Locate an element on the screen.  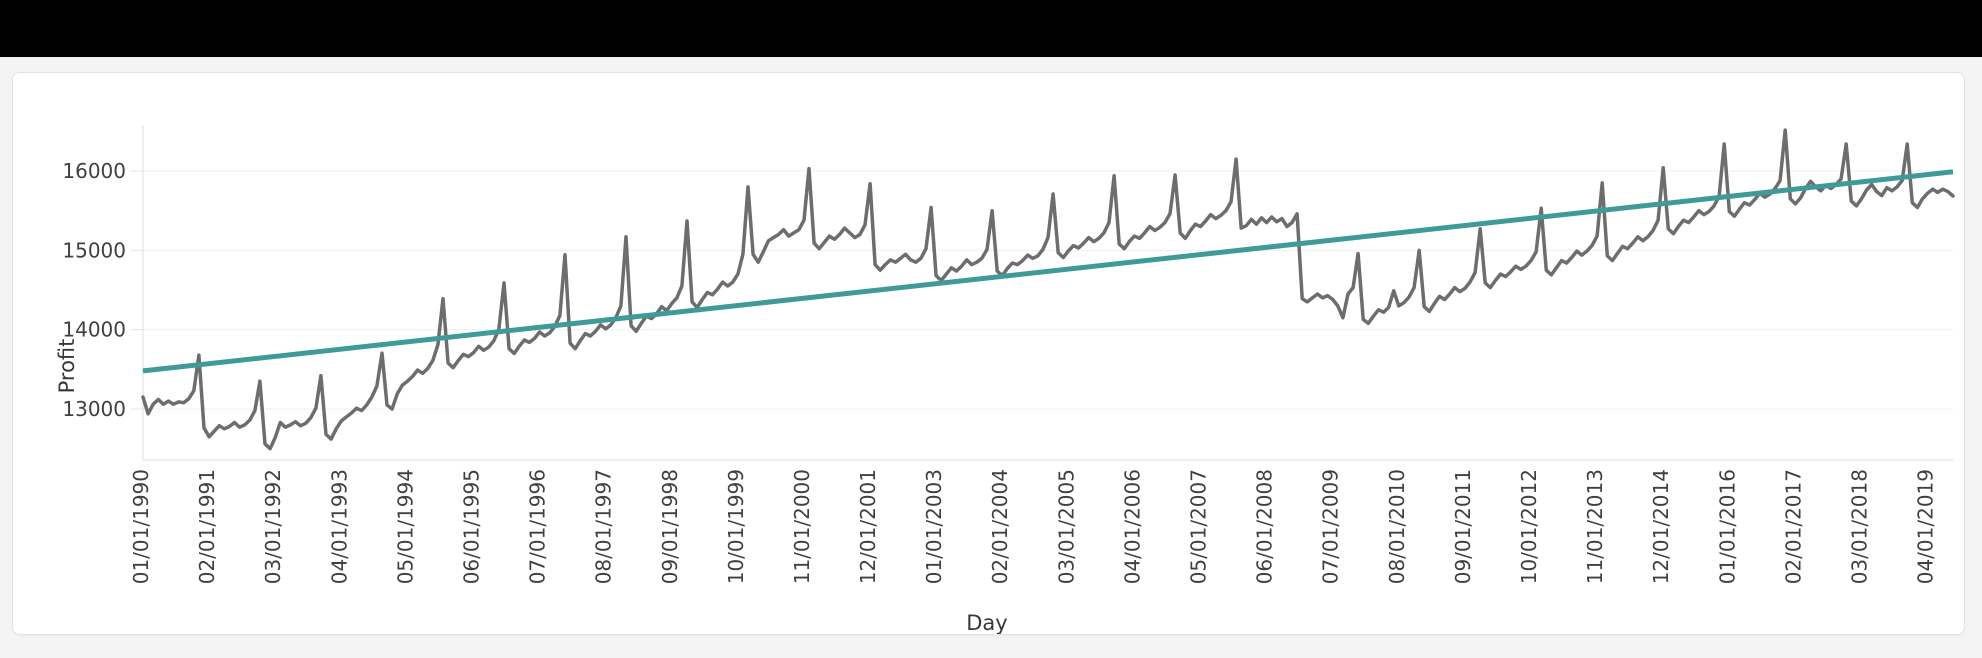
x-tick-label: 07/01/1996 is located at coordinates (538, 526).